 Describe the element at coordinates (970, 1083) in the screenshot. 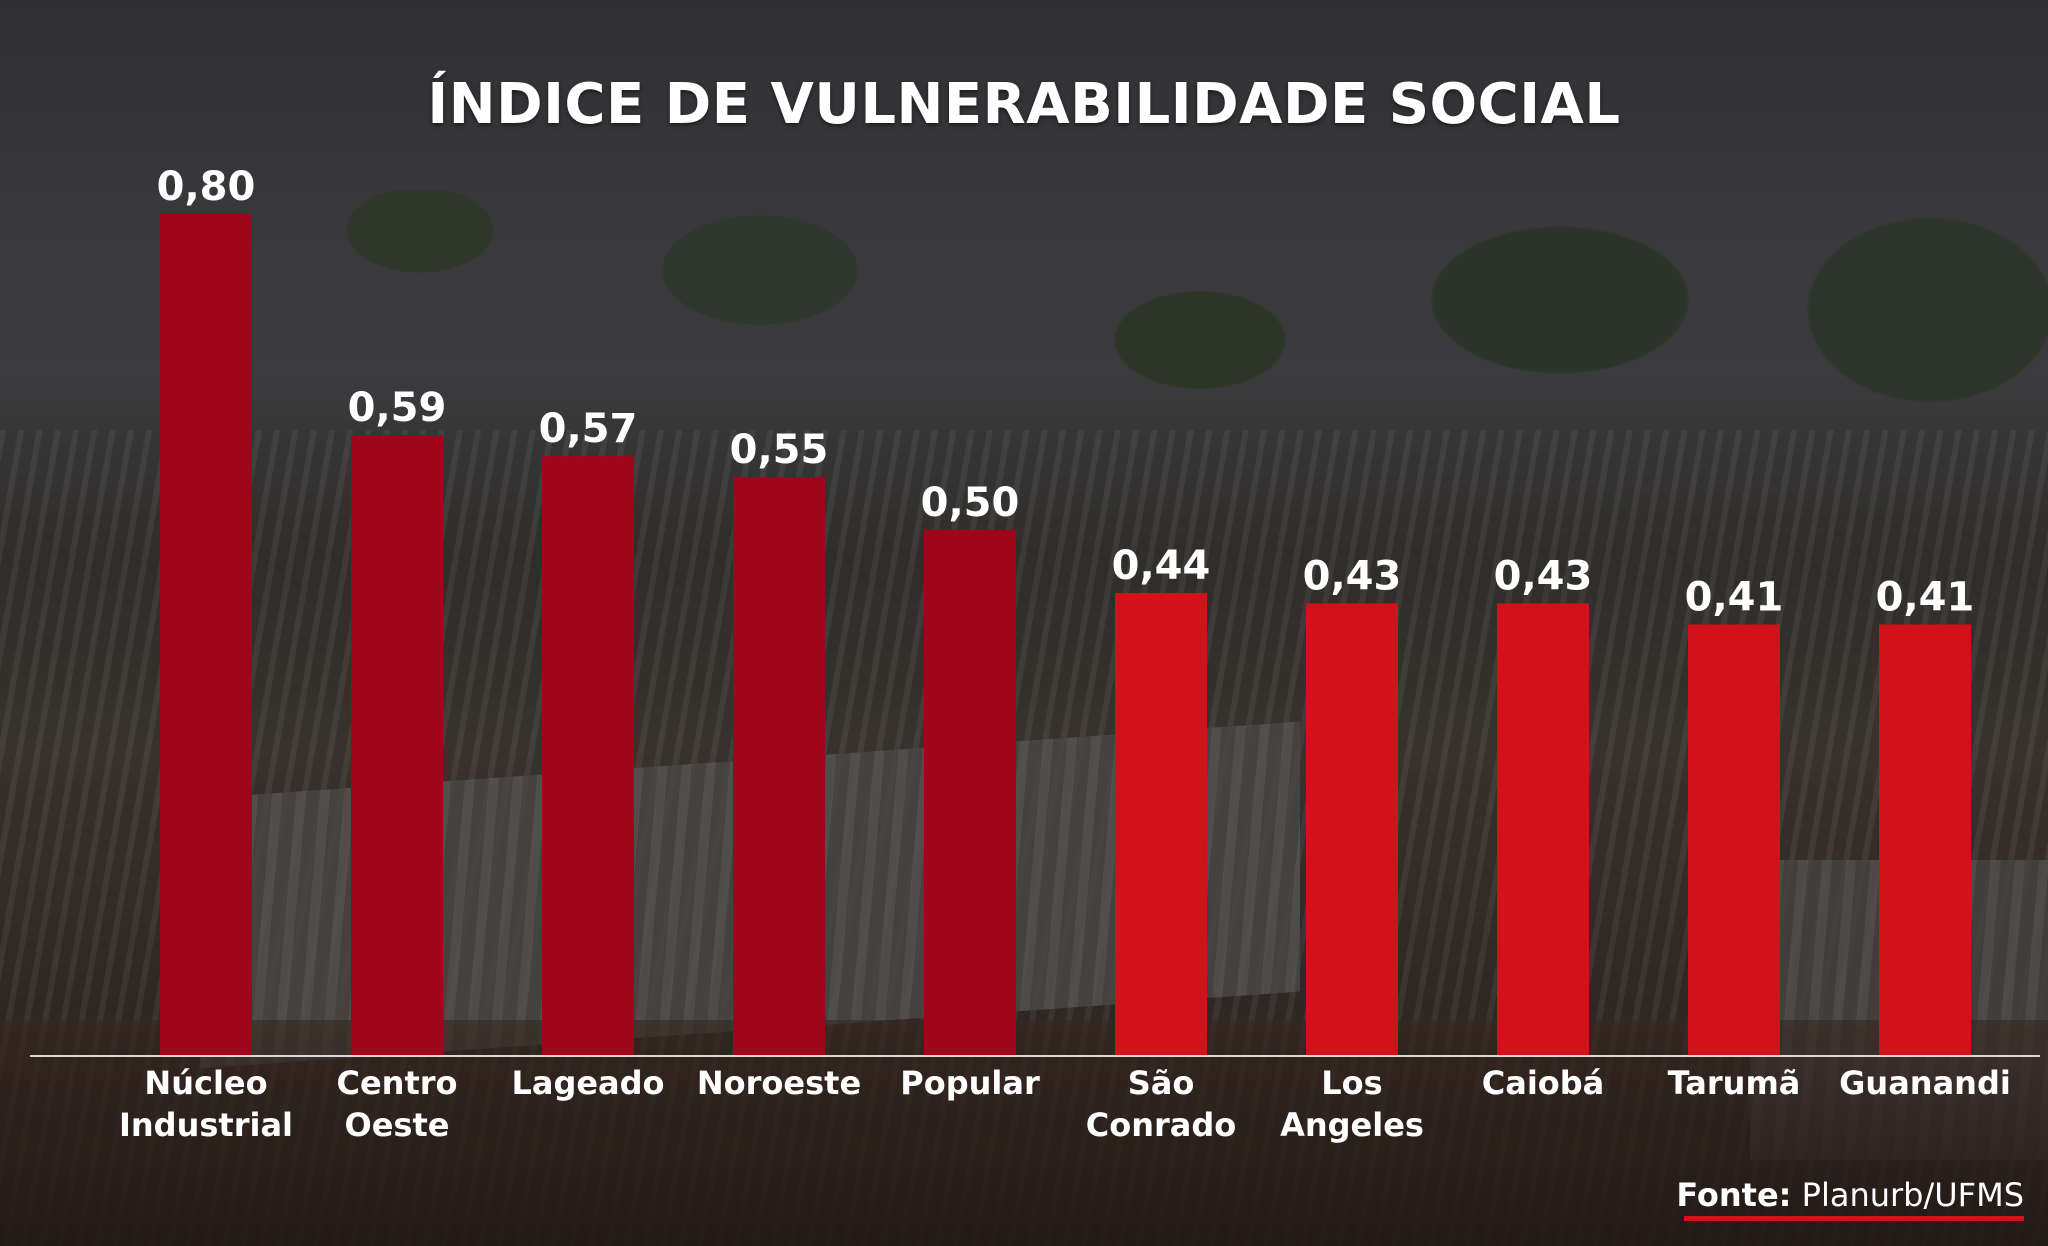

I see `category-label-4-line-0: Popular` at that location.